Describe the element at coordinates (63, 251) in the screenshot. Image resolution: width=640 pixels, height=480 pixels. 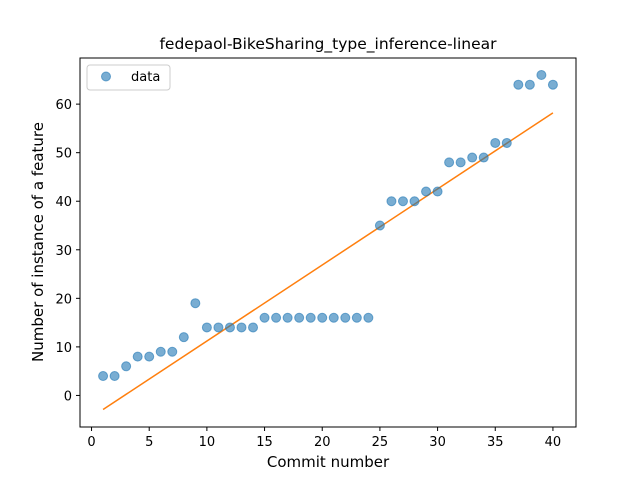
I see `y-tick-label: 30` at that location.